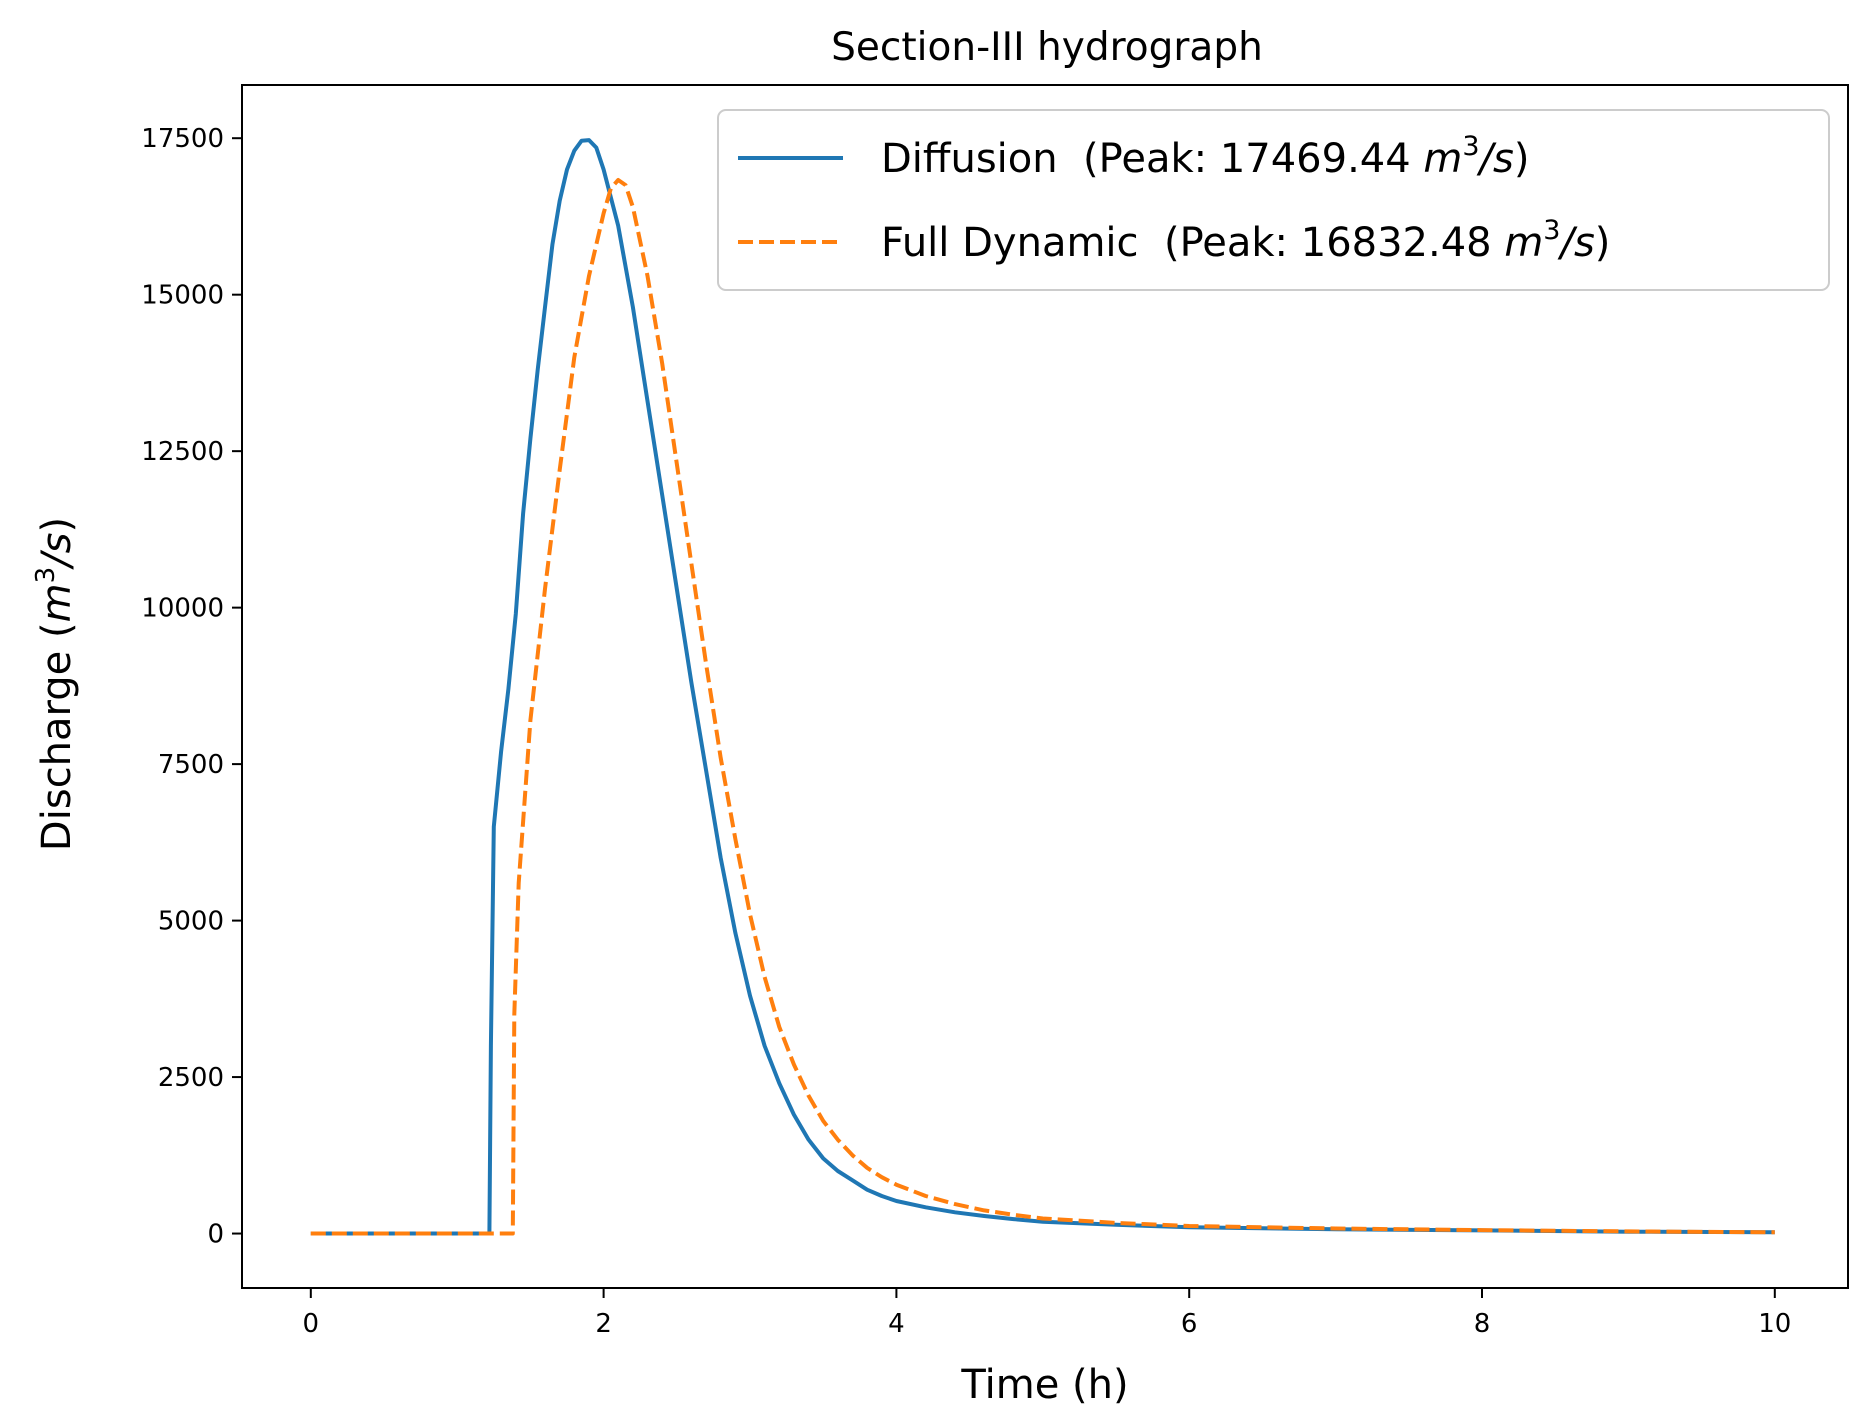 This screenshot has height=1416, width=1868. I want to click on y-tick-label-5000: 5000, so click(191, 922).